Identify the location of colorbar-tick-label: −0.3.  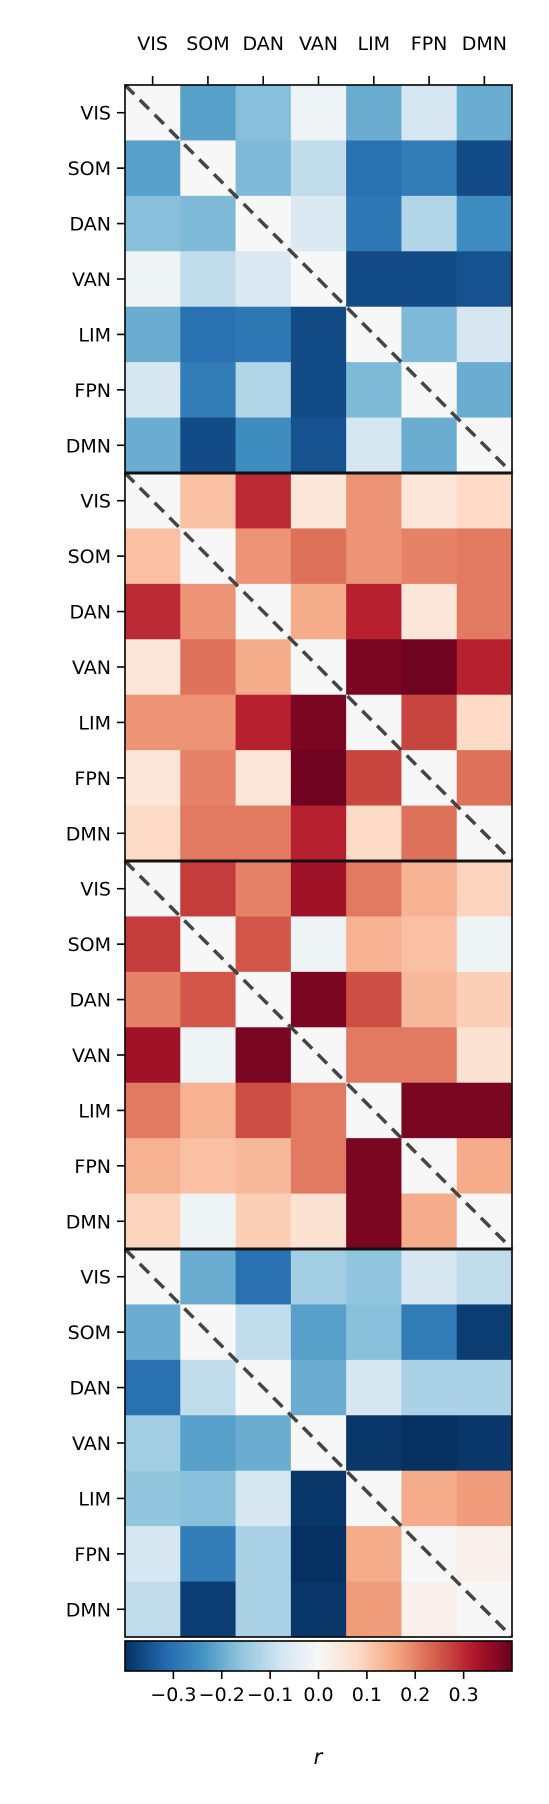
(173, 1695).